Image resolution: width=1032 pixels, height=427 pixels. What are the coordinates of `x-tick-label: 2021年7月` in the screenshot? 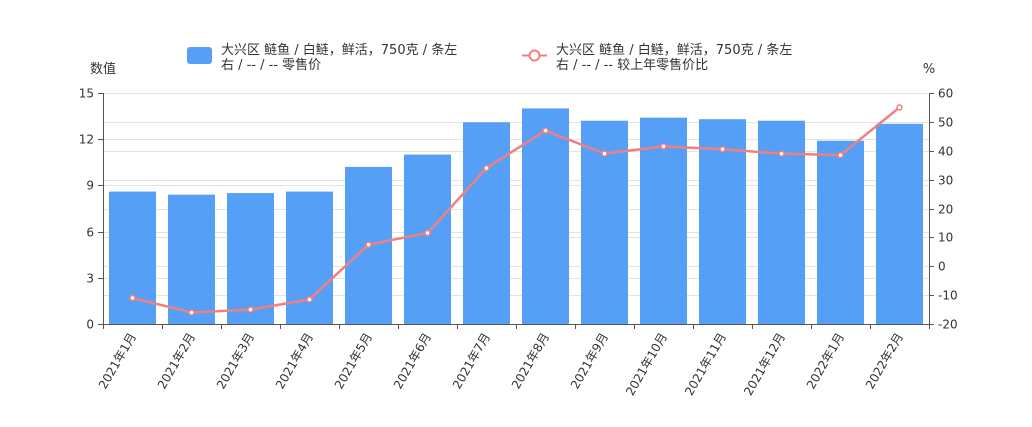 It's located at (471, 361).